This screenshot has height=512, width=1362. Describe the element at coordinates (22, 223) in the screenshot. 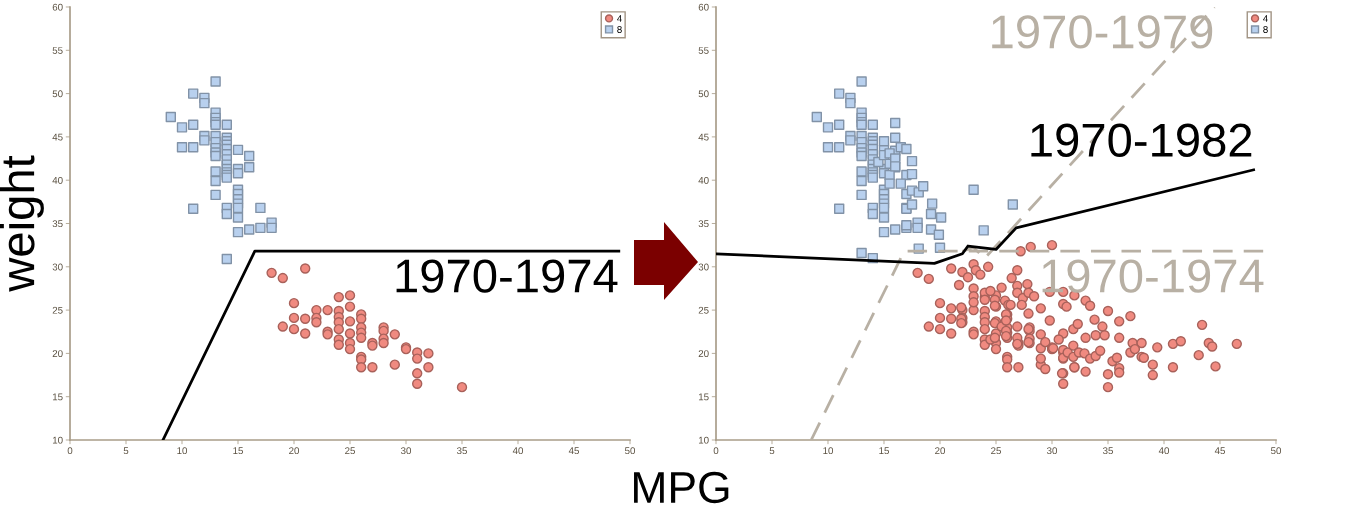

I see `y-axis-title: weight` at that location.